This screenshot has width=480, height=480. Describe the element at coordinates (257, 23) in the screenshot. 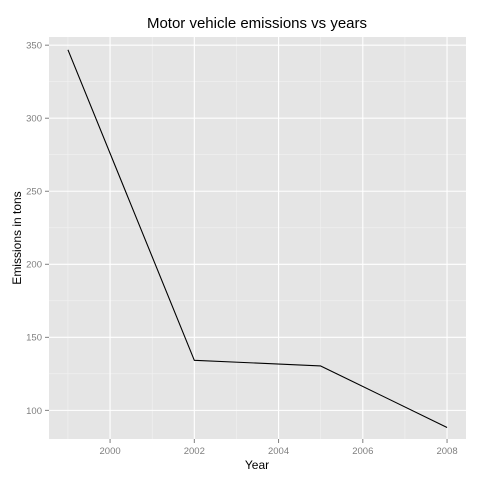

I see `chart-title: Motor vehicle emissions vs years` at that location.